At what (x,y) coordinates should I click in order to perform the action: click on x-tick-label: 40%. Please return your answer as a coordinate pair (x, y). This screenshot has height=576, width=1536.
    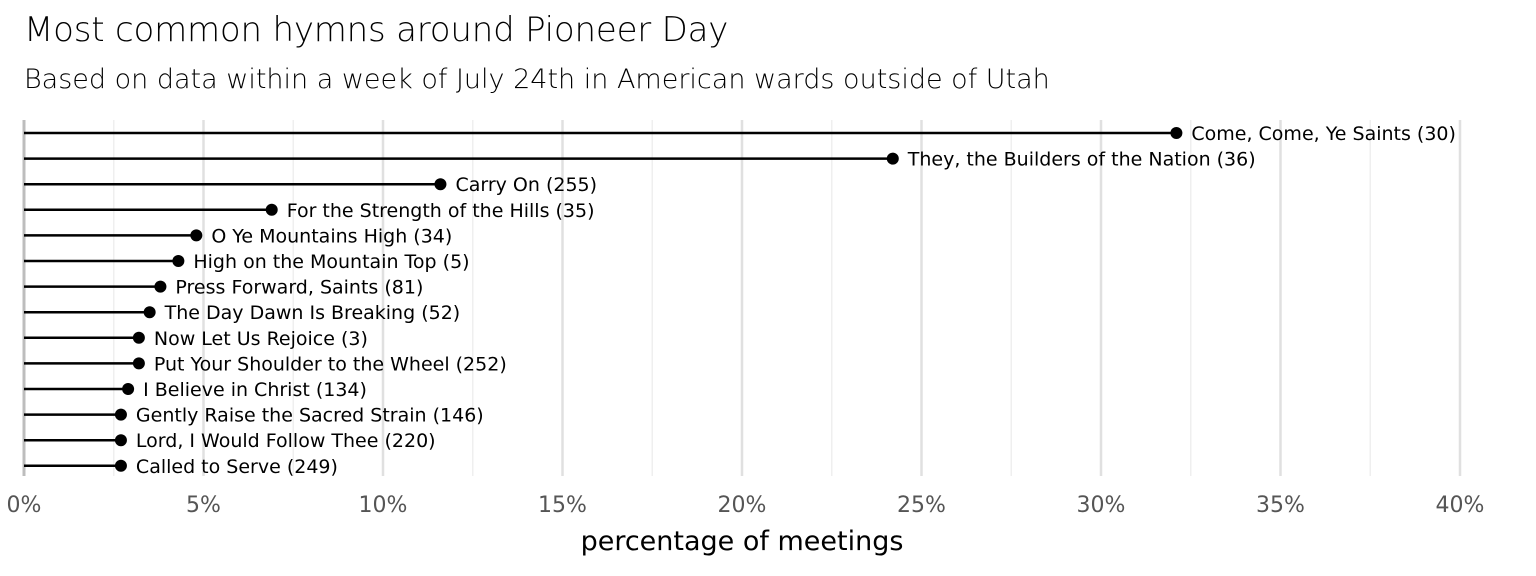
    Looking at the image, I should click on (1460, 505).